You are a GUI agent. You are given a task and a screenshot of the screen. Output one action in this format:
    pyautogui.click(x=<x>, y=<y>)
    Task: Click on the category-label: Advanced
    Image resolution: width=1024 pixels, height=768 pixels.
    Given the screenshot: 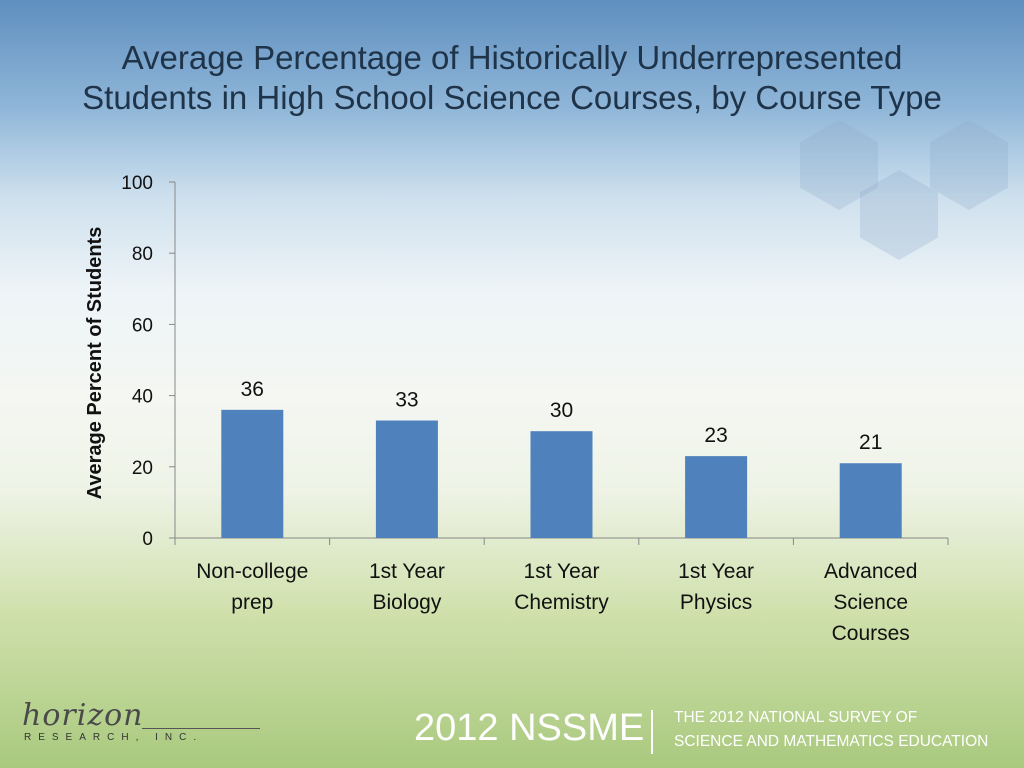 What is the action you would take?
    pyautogui.click(x=870, y=571)
    